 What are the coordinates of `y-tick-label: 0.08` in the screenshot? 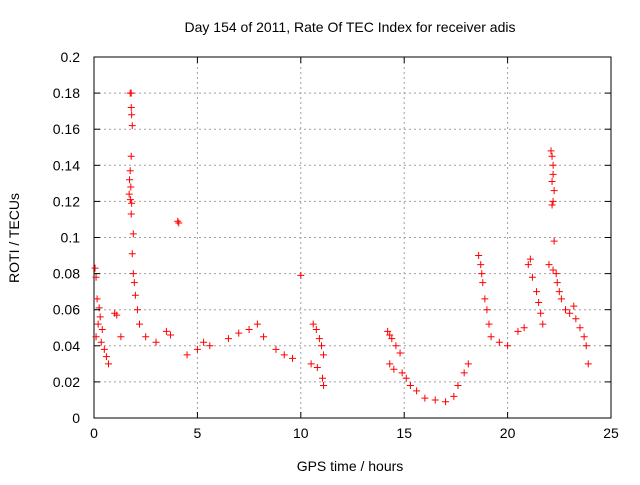 It's located at (66, 274).